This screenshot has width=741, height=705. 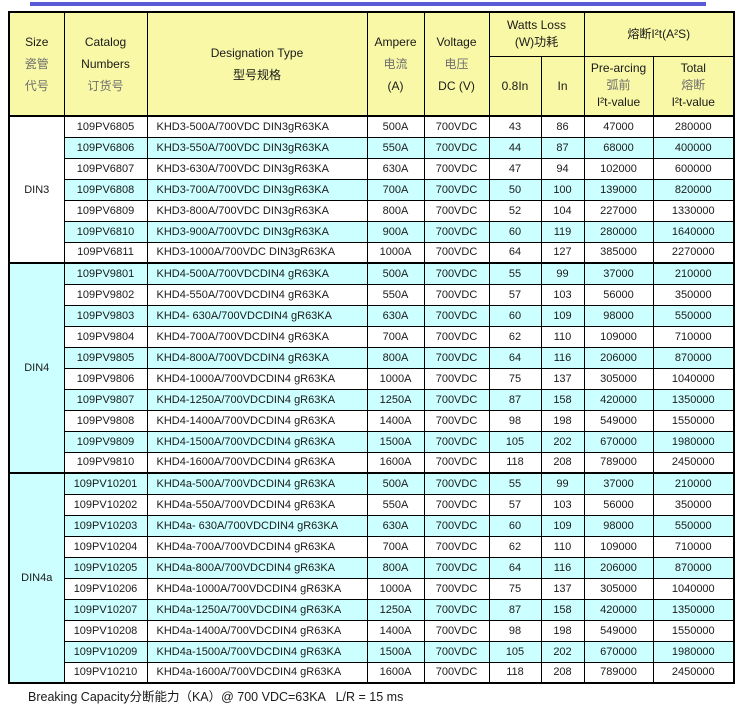 I want to click on col-header-in-label: In, so click(x=562, y=85).